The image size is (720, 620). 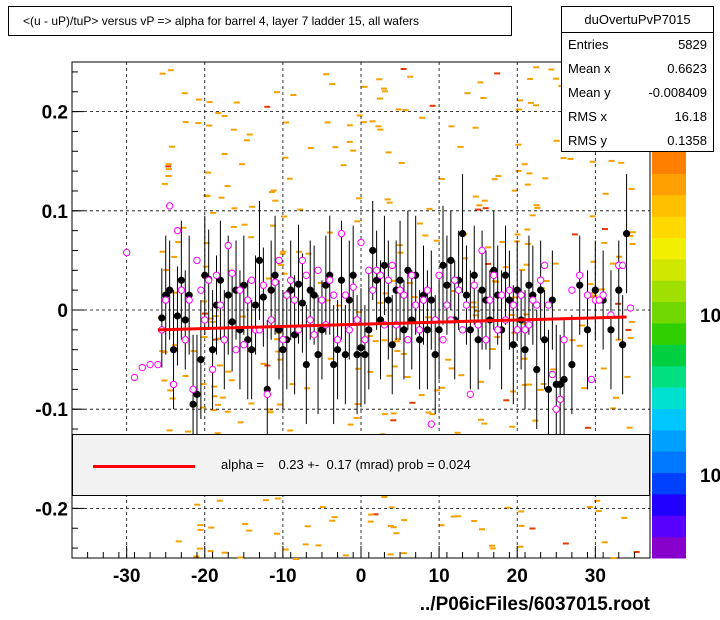 I want to click on x-tick-label: 0, so click(x=361, y=576).